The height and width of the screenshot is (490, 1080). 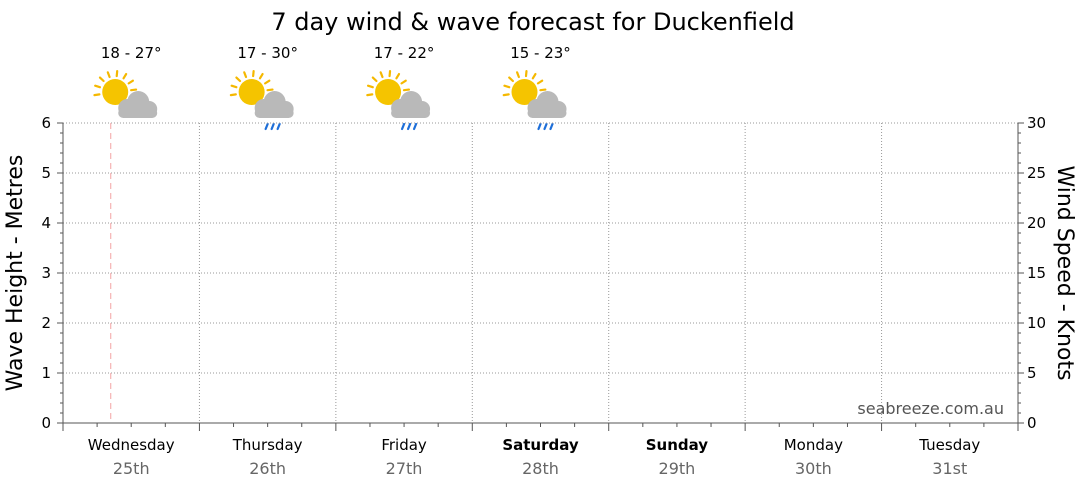 I want to click on day-date-label: 28th, so click(x=540, y=468).